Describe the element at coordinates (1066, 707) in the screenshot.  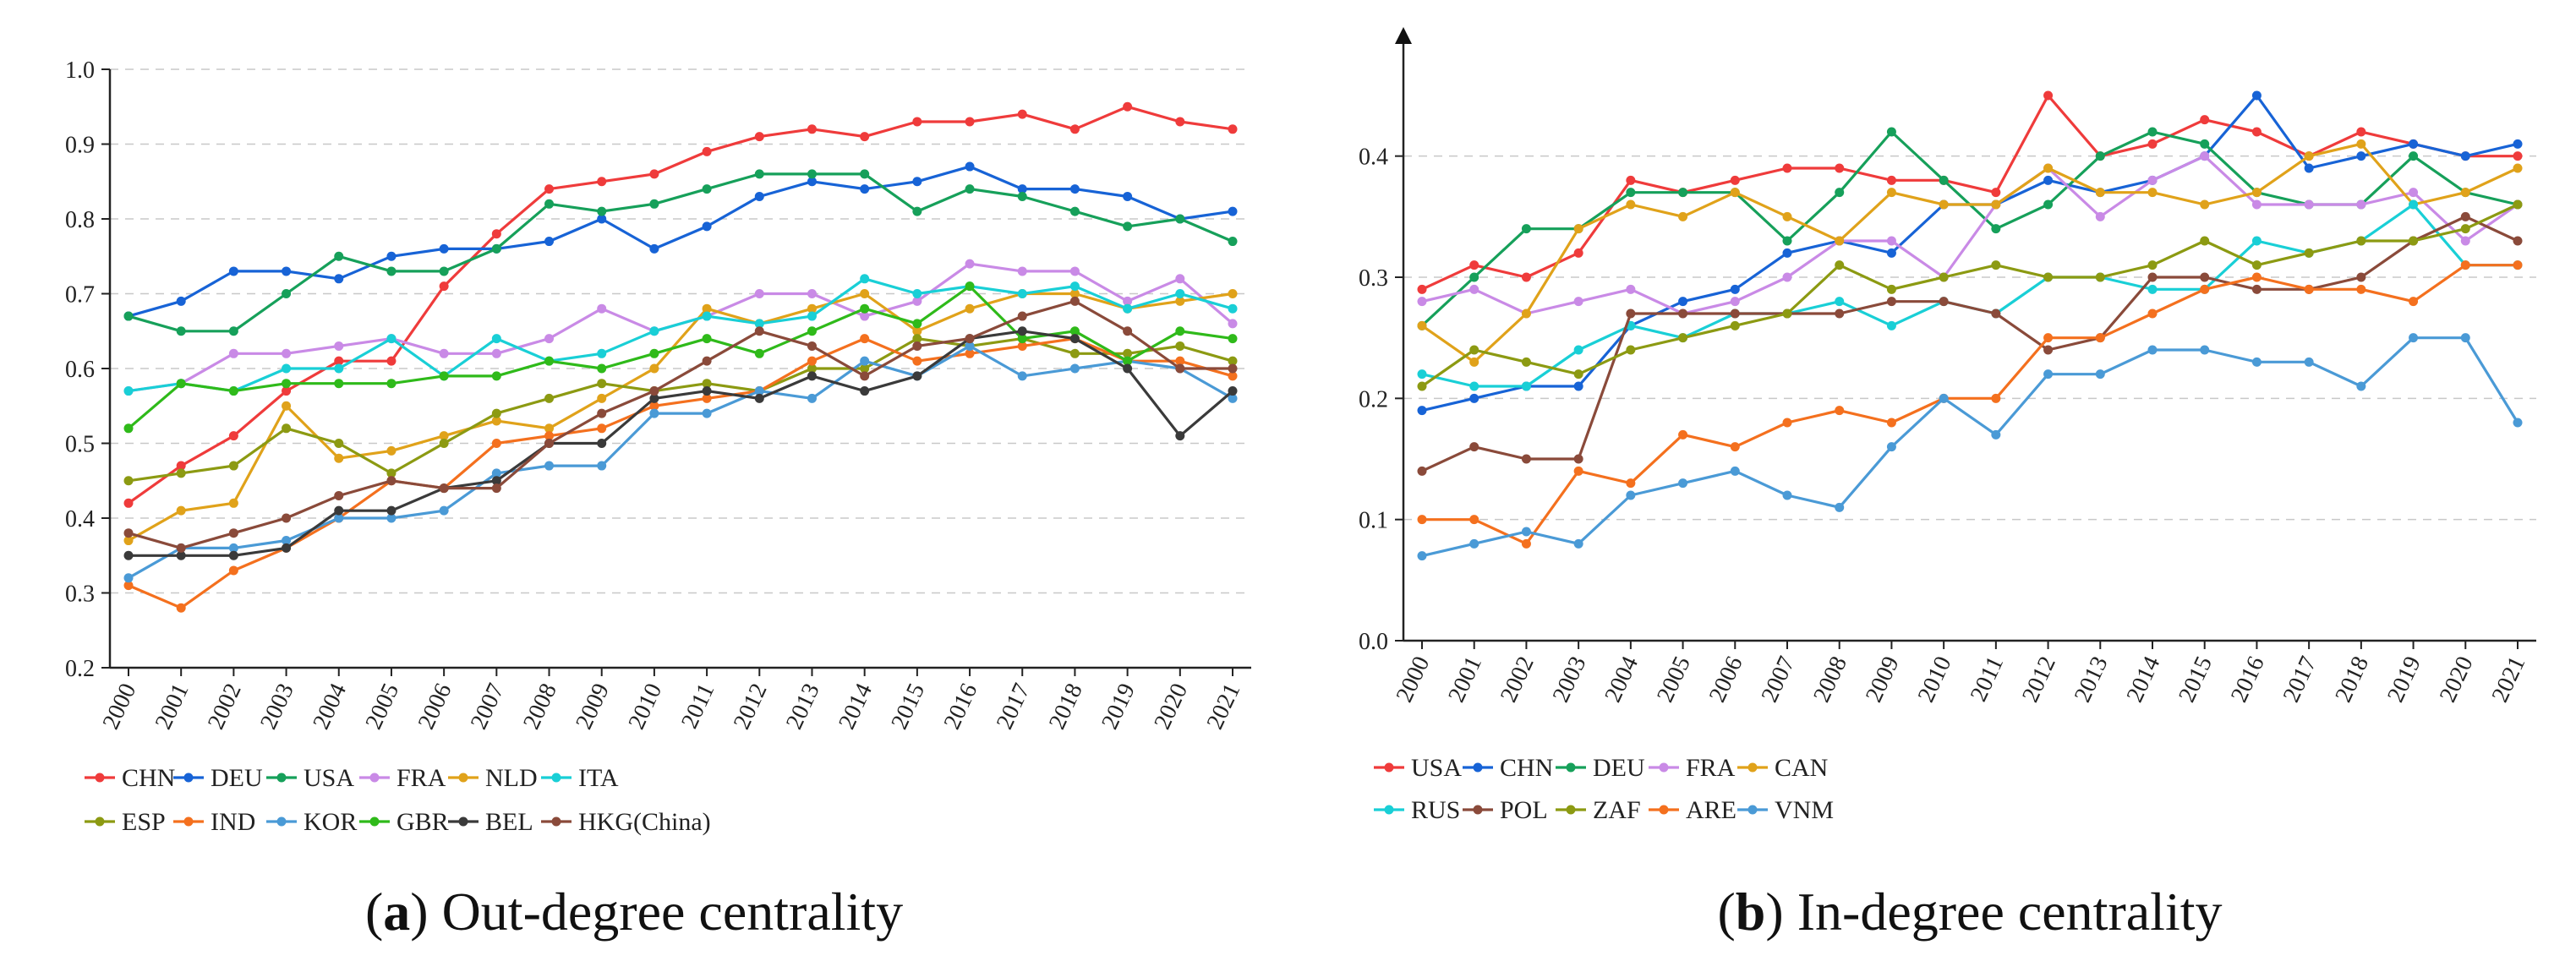
I see `x-tick-label: 2018` at that location.